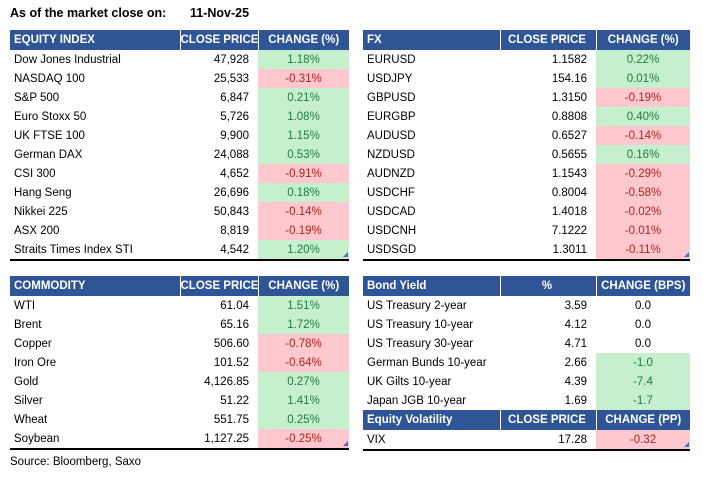 This screenshot has width=703, height=484. What do you see at coordinates (179, 173) in the screenshot?
I see `table-row: CSI 300 4,652 -0.91%` at bounding box center [179, 173].